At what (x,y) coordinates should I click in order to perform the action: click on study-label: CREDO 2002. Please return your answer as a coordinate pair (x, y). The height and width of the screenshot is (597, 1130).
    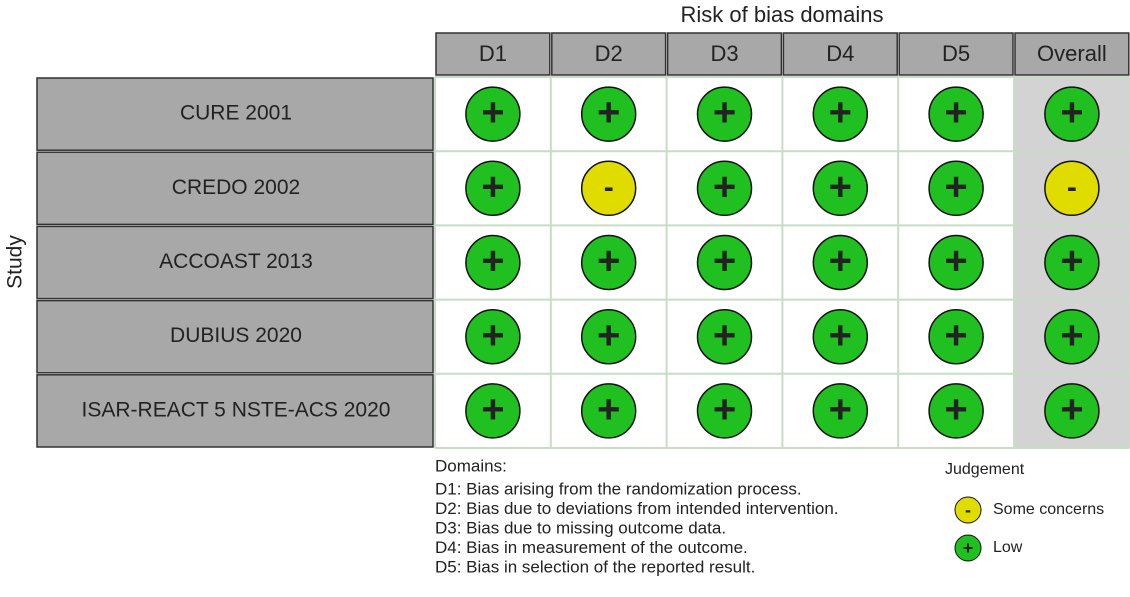
    Looking at the image, I should click on (236, 187).